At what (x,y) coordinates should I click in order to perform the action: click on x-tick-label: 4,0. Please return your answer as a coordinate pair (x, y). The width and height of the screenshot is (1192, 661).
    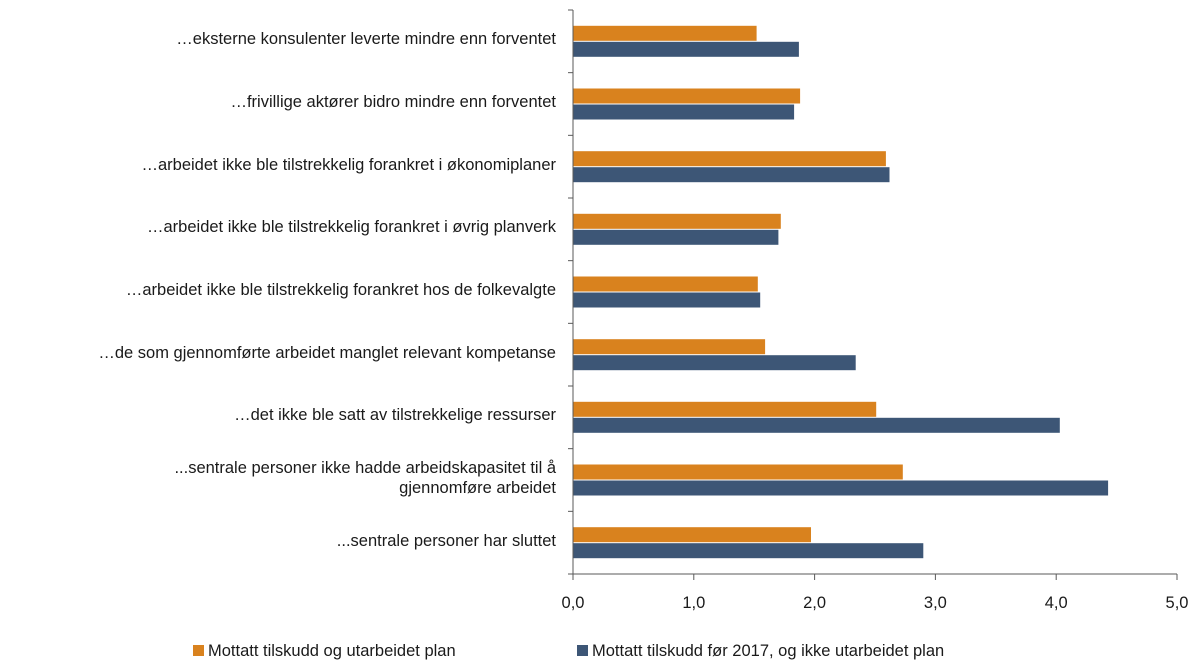
    Looking at the image, I should click on (1056, 603).